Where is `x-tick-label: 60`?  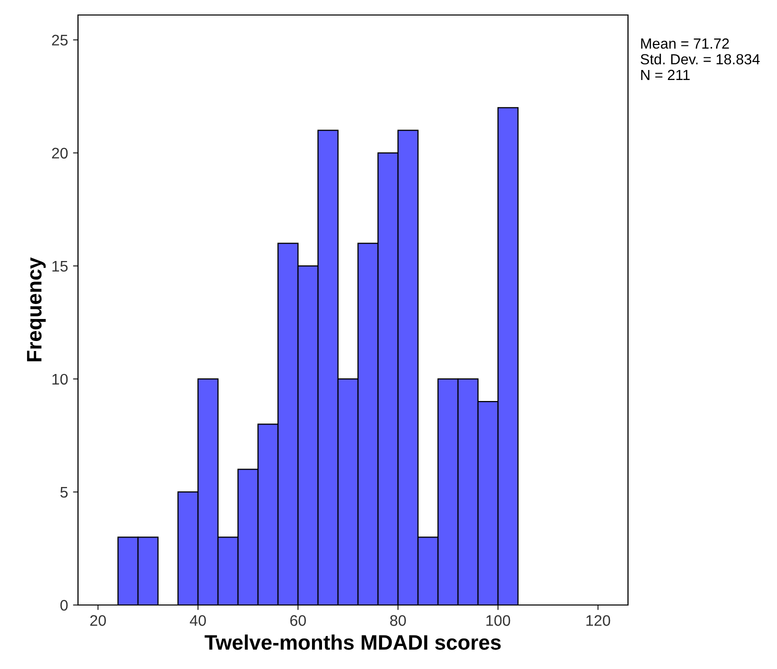
x-tick-label: 60 is located at coordinates (298, 620).